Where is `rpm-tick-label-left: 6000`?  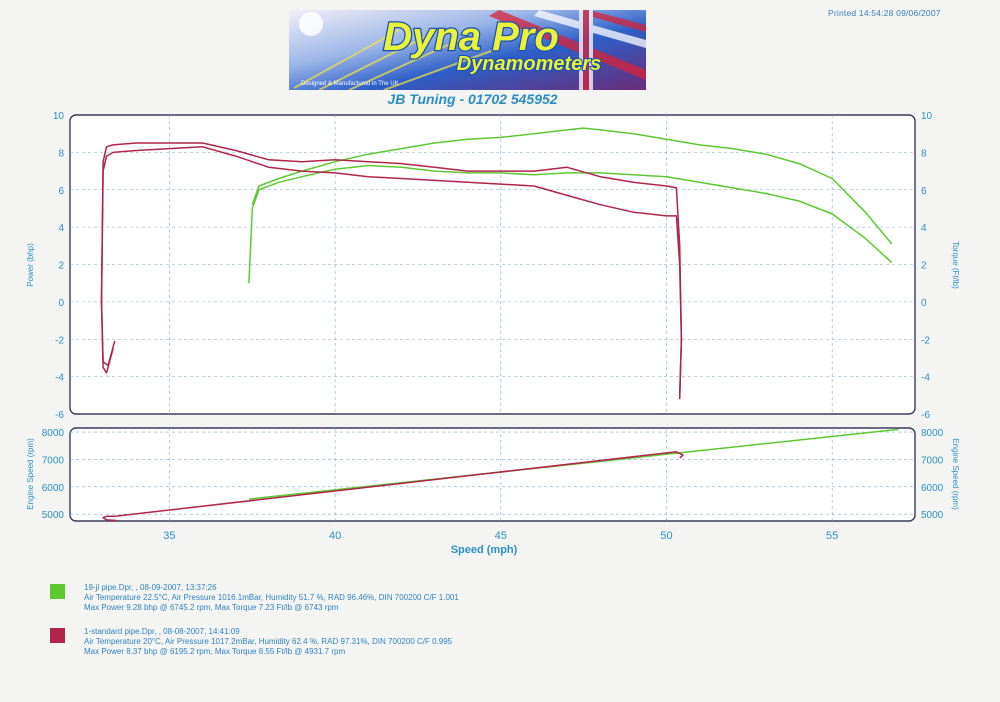
rpm-tick-label-left: 6000 is located at coordinates (53, 488).